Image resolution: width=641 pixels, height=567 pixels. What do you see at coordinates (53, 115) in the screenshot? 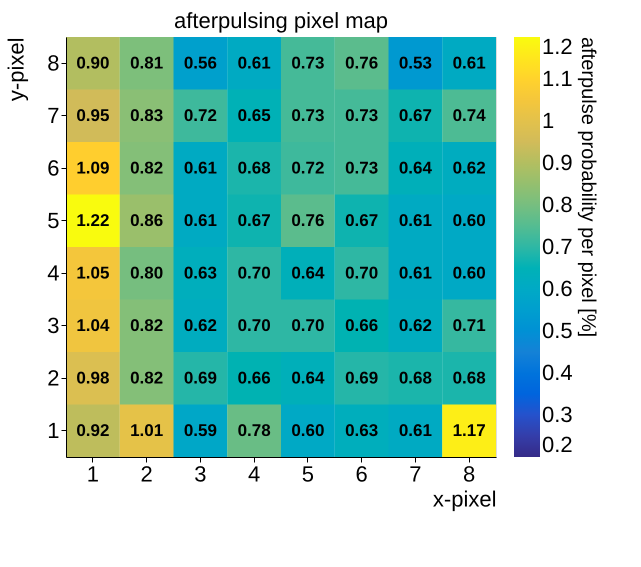
I see `y-tick-label: 7` at bounding box center [53, 115].